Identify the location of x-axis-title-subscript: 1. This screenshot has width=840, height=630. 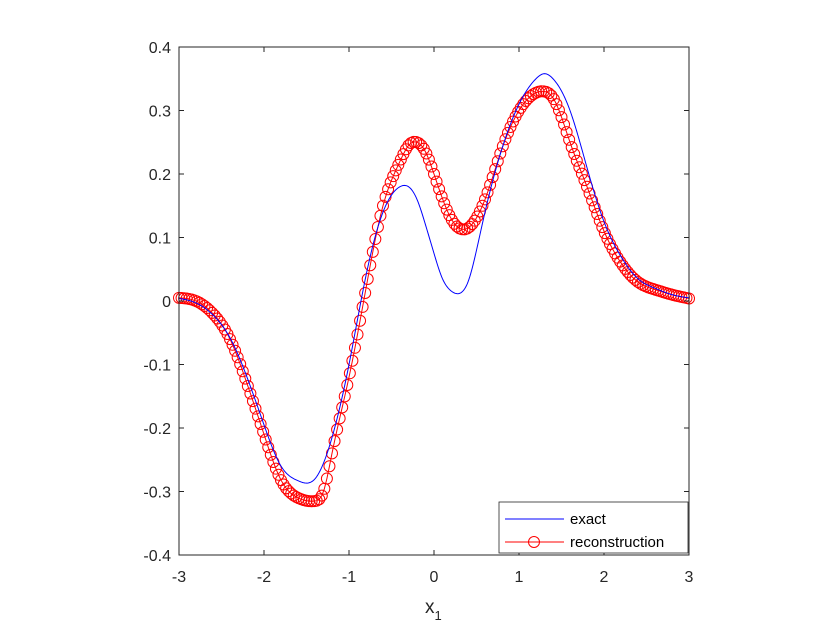
(438, 615).